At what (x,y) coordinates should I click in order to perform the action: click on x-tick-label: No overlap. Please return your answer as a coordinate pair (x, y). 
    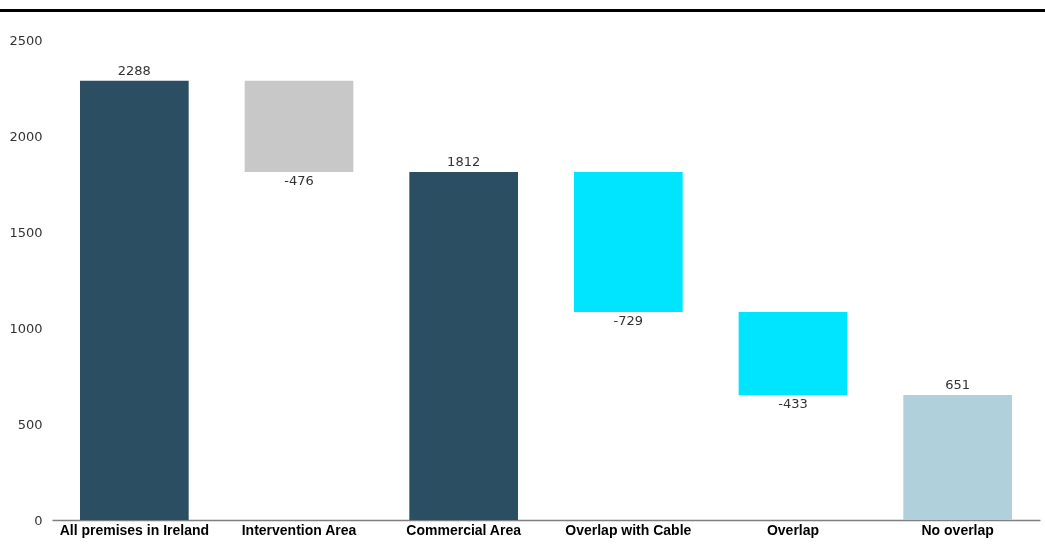
    Looking at the image, I should click on (957, 529).